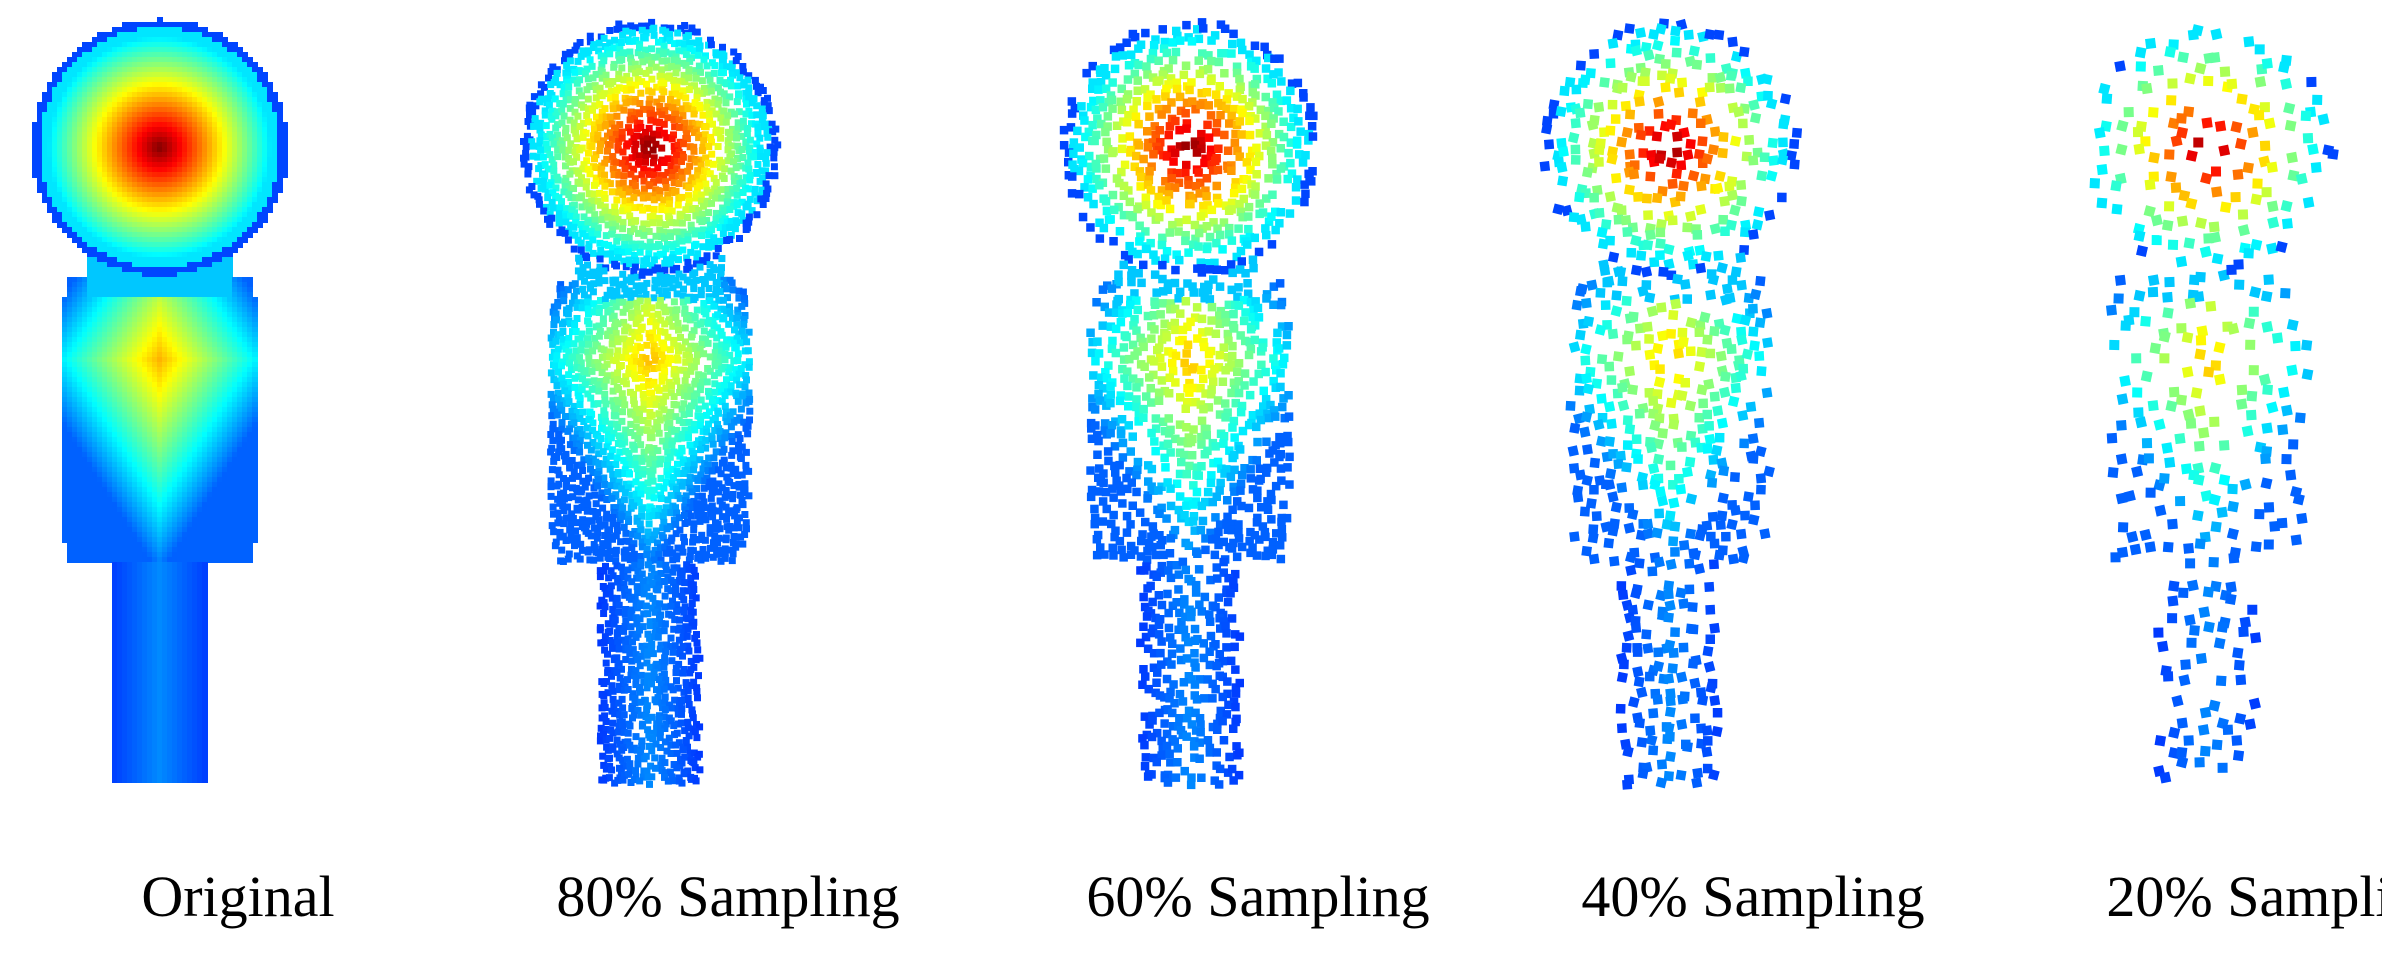  I want to click on panel-5: 20% Sampling, so click(2211, 482).